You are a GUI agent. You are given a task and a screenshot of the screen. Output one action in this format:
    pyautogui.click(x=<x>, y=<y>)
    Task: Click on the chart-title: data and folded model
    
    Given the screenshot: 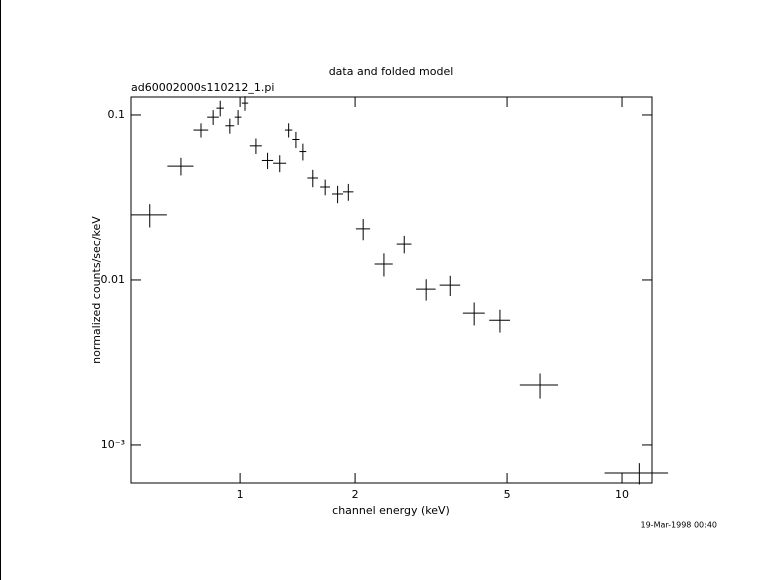 What is the action you would take?
    pyautogui.click(x=391, y=71)
    